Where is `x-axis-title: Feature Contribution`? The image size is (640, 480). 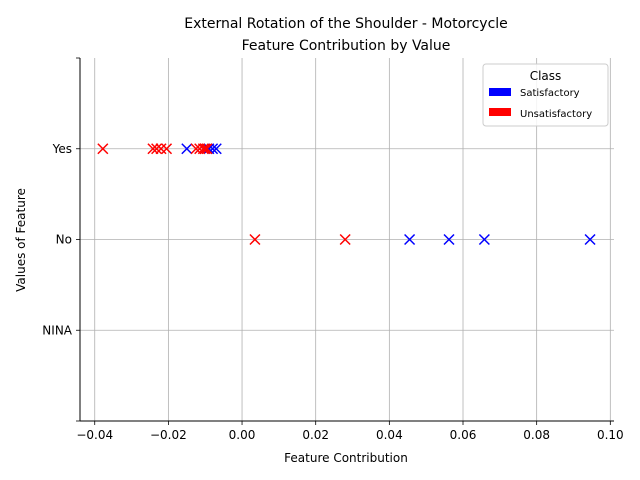
x-axis-title: Feature Contribution is located at coordinates (346, 458).